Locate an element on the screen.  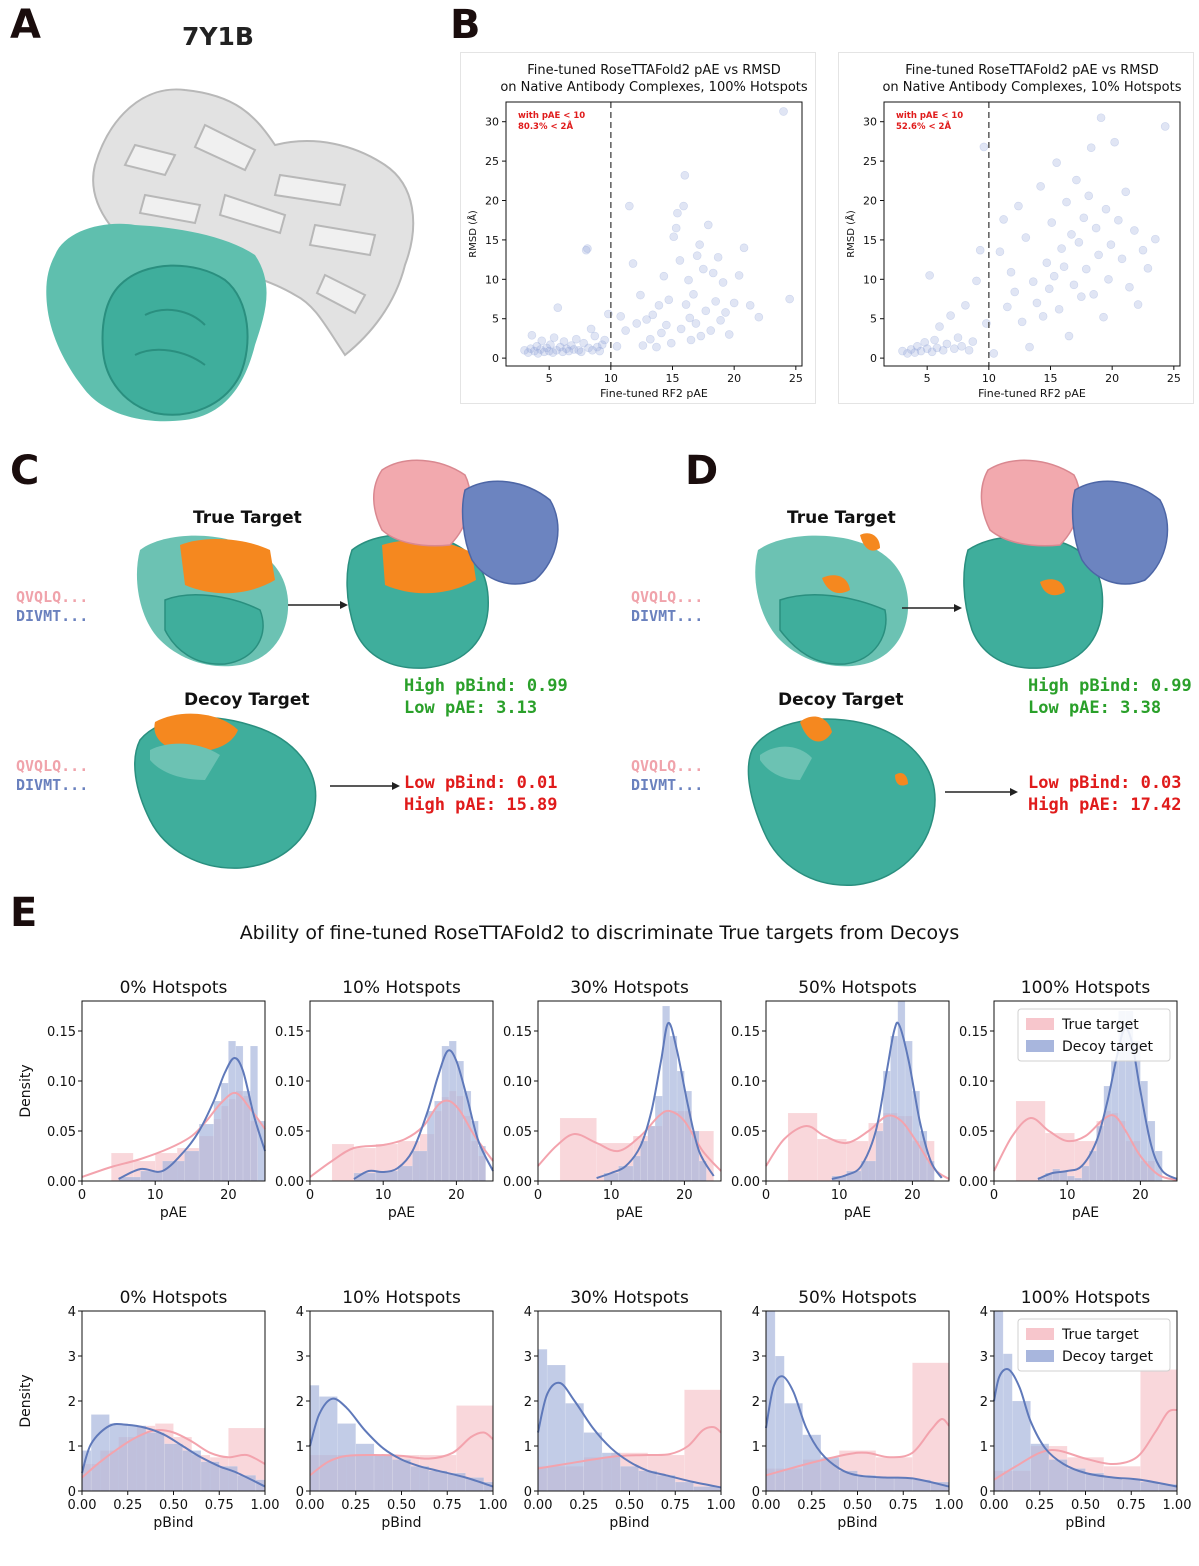
x-tick-label: 0.75 is located at coordinates (219, 1505).